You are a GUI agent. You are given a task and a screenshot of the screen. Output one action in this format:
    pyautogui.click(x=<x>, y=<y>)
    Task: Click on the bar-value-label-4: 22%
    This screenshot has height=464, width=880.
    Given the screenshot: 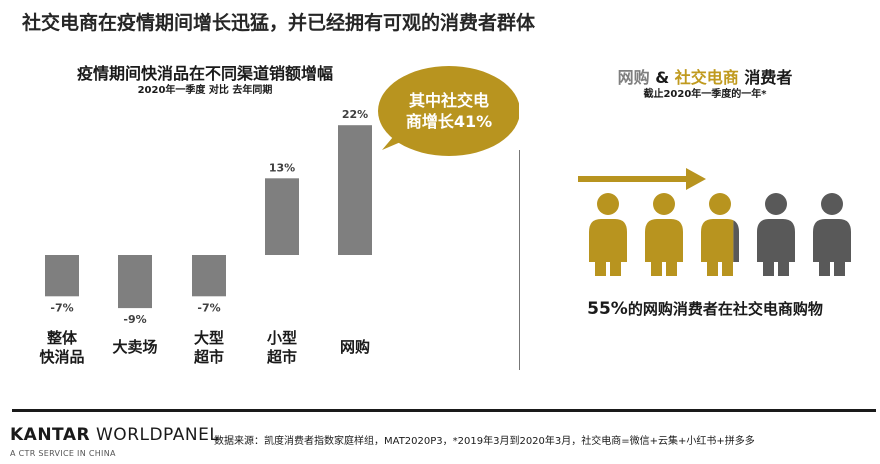 What is the action you would take?
    pyautogui.click(x=355, y=114)
    